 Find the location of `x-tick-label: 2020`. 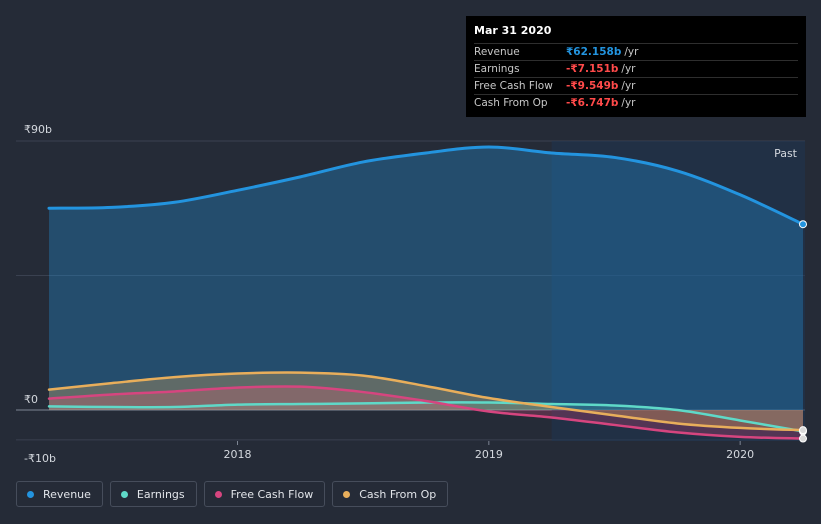

x-tick-label: 2020 is located at coordinates (740, 454).